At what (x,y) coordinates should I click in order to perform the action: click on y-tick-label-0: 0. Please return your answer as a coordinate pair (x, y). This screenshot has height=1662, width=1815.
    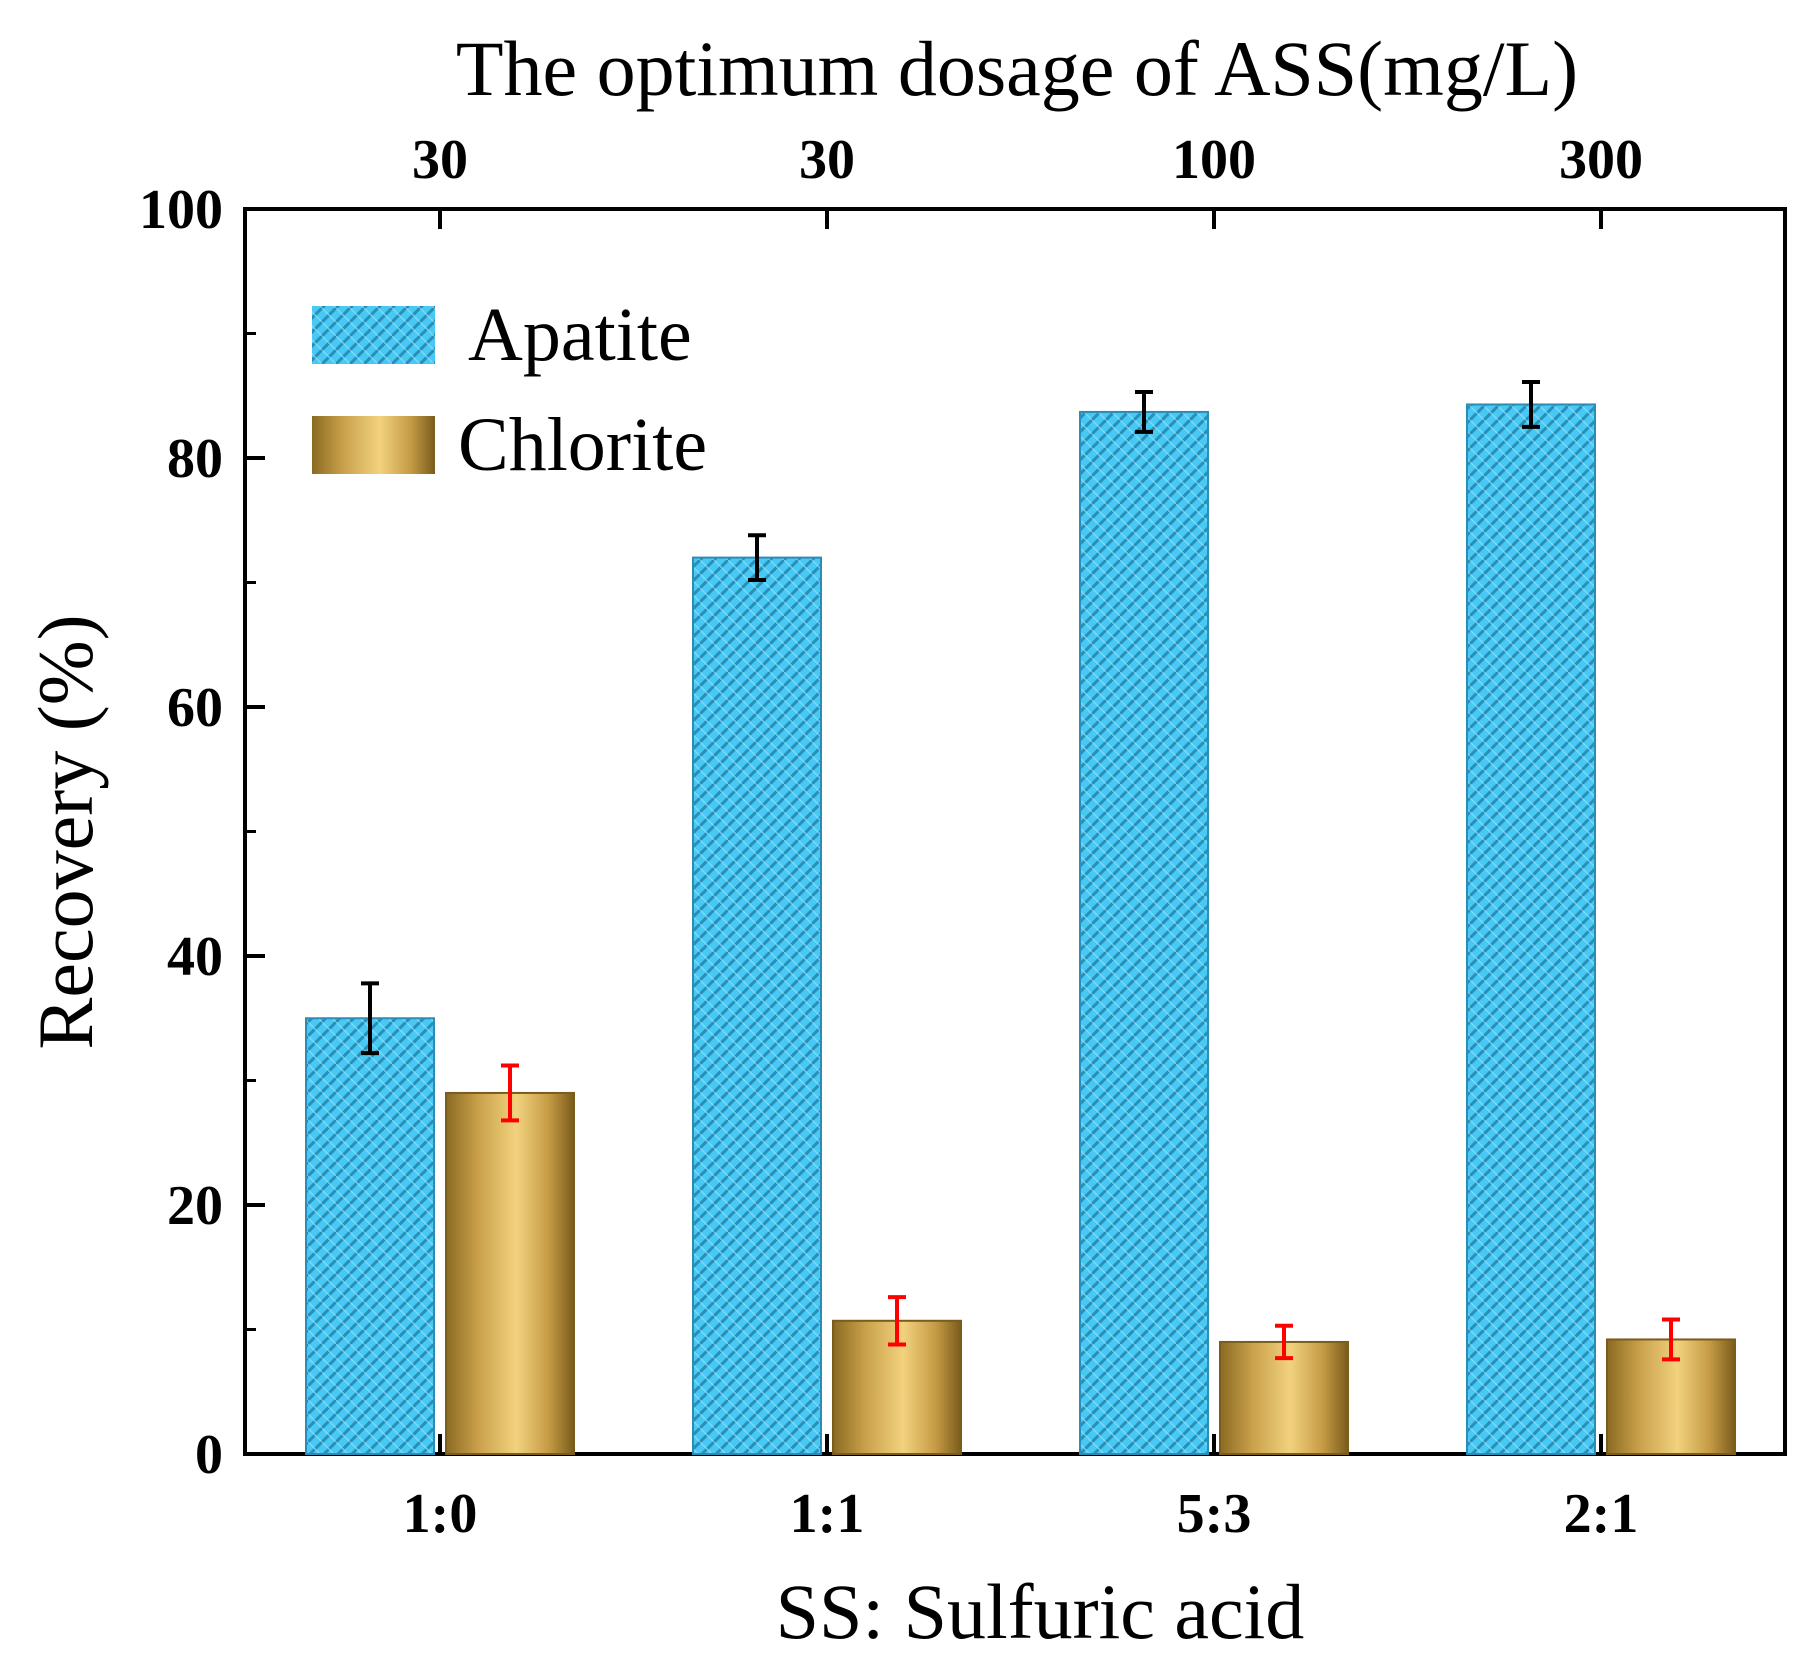
    Looking at the image, I should click on (209, 1455).